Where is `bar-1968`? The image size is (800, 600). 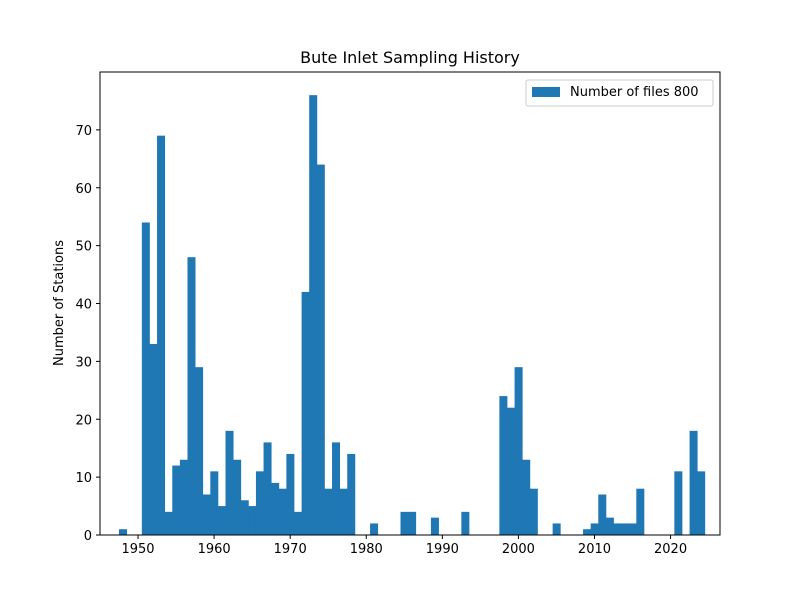
bar-1968 is located at coordinates (275, 508).